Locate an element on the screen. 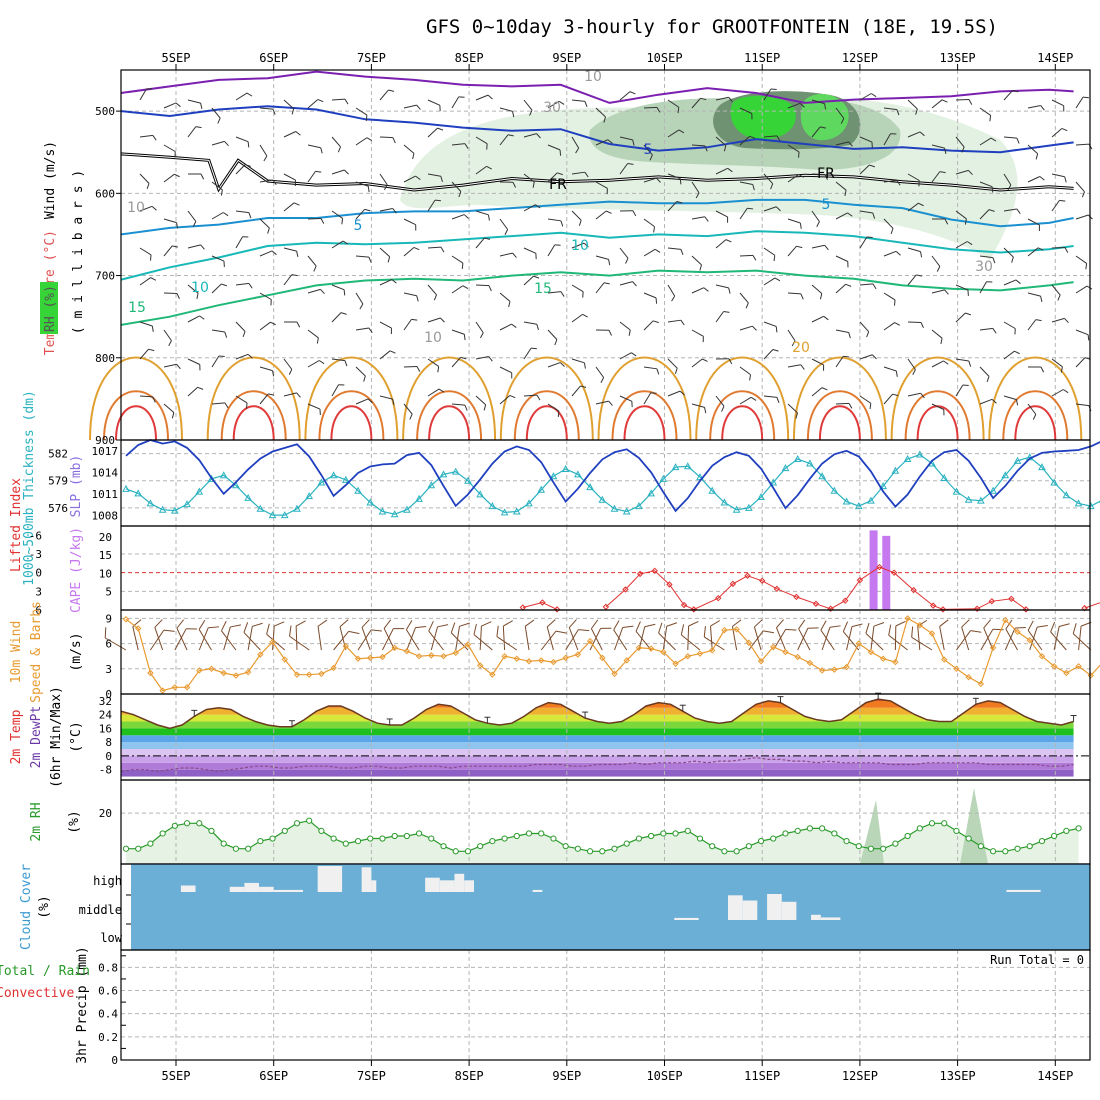  thickness-slp-grid is located at coordinates (605, 483).